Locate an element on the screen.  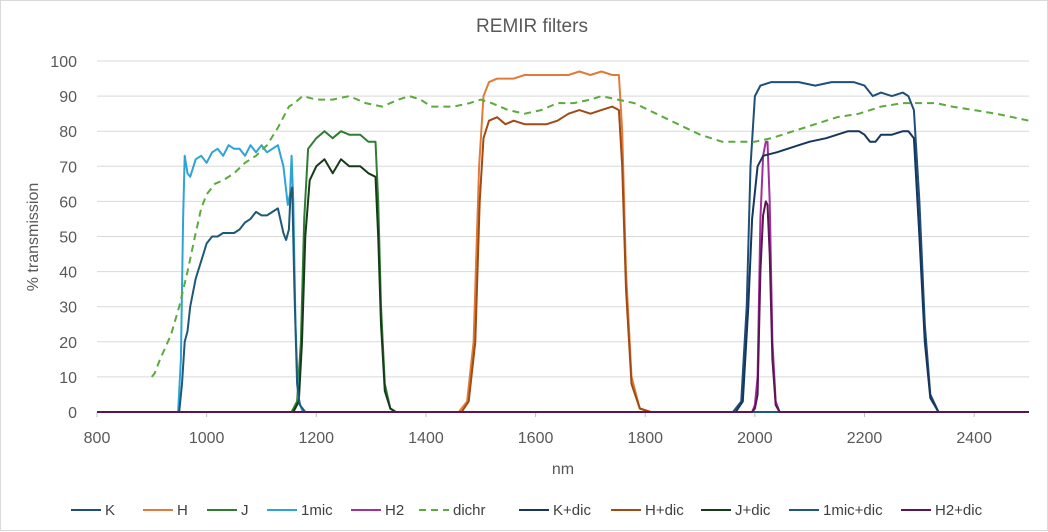
y-tick-label: 10 is located at coordinates (68, 378).